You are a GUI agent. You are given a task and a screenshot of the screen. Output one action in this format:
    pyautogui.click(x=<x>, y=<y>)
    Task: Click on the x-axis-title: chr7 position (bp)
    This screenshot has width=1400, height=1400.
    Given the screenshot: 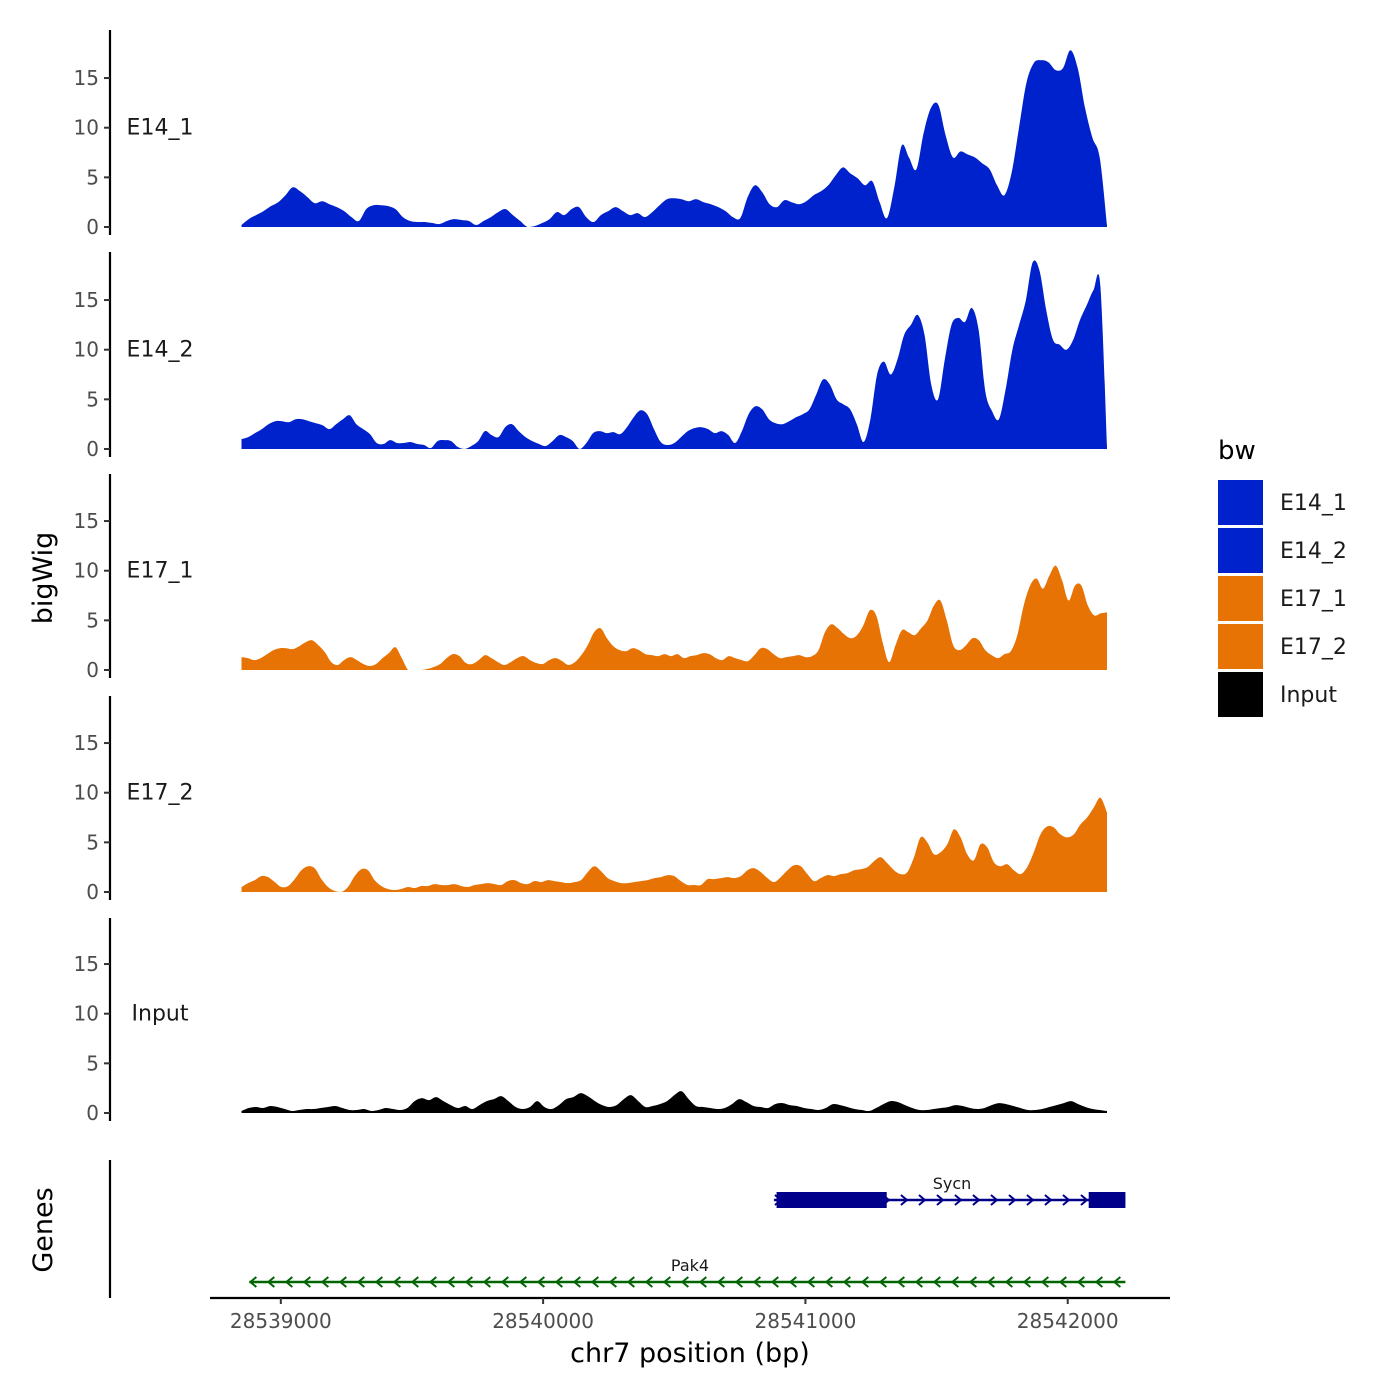 What is the action you would take?
    pyautogui.click(x=690, y=1353)
    